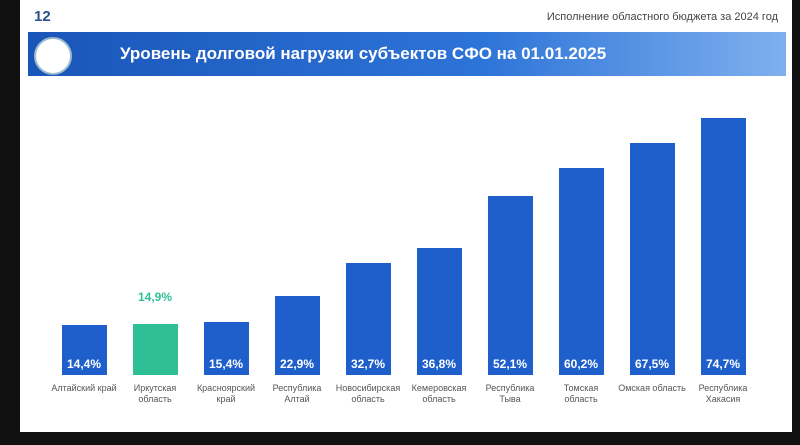 The height and width of the screenshot is (445, 800). Describe the element at coordinates (439, 393) in the screenshot. I see `x-tick-label: Кемеровская область` at that location.